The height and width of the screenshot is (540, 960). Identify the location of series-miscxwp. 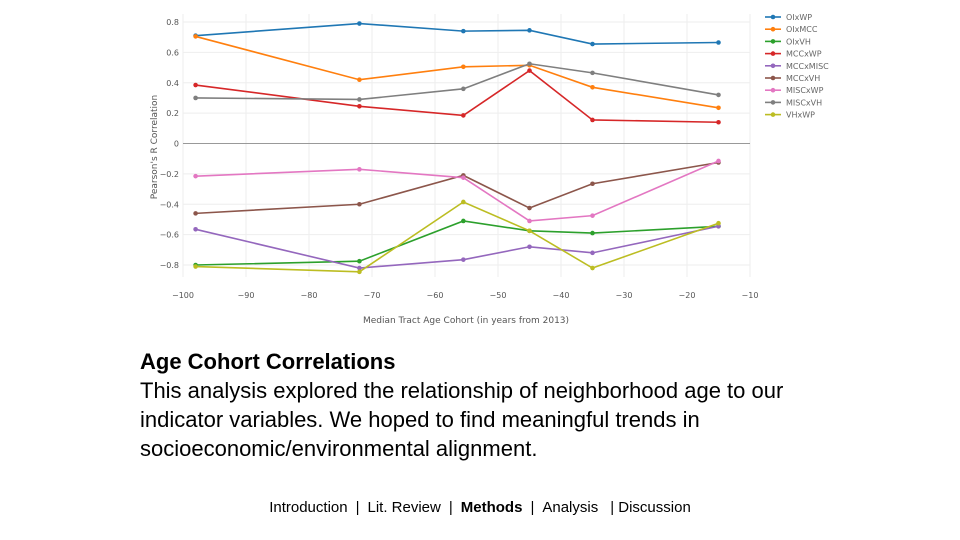
(457, 191).